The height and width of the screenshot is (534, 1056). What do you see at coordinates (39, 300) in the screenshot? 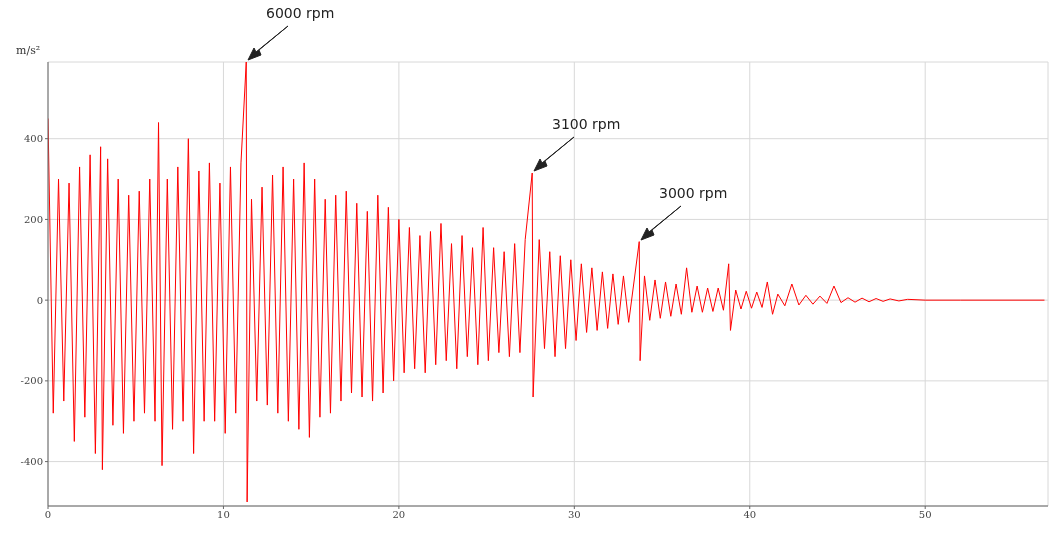
I see `y-tick-label: 0` at bounding box center [39, 300].